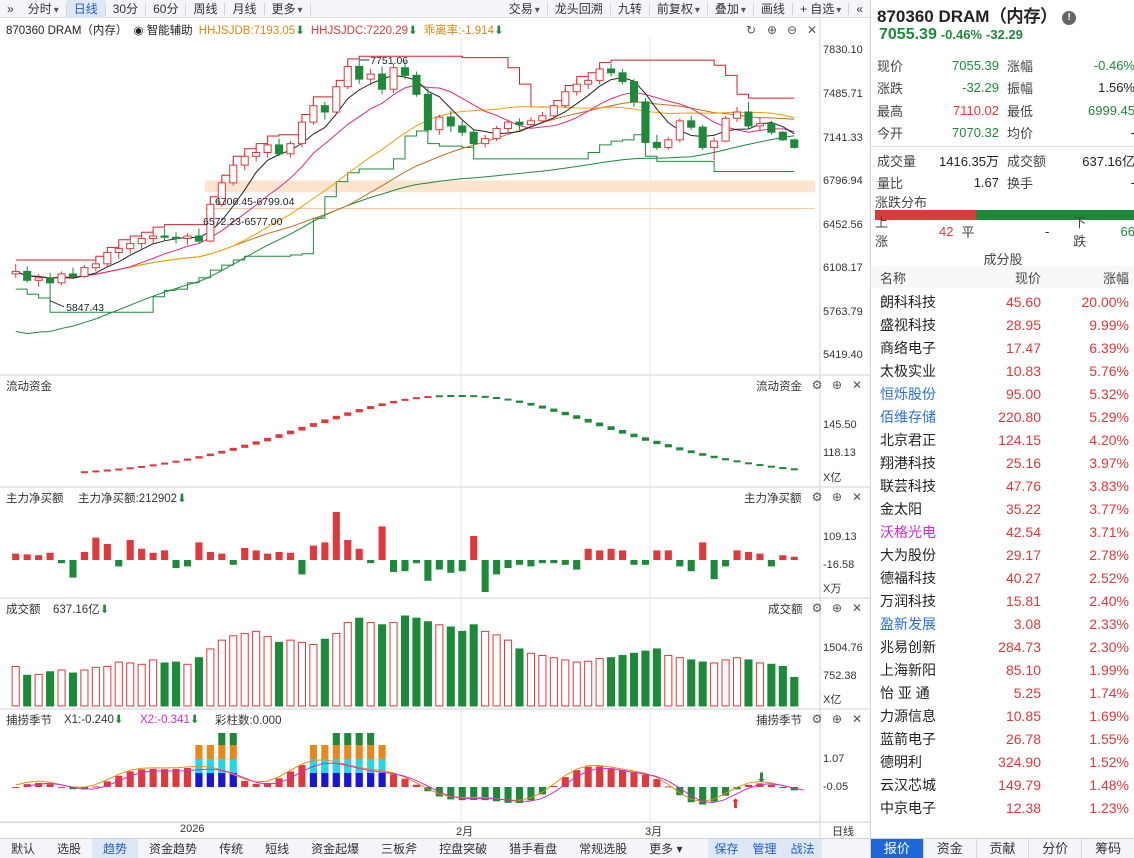  Describe the element at coordinates (843, 138) in the screenshot. I see `main-ytick: 7141.33` at that location.